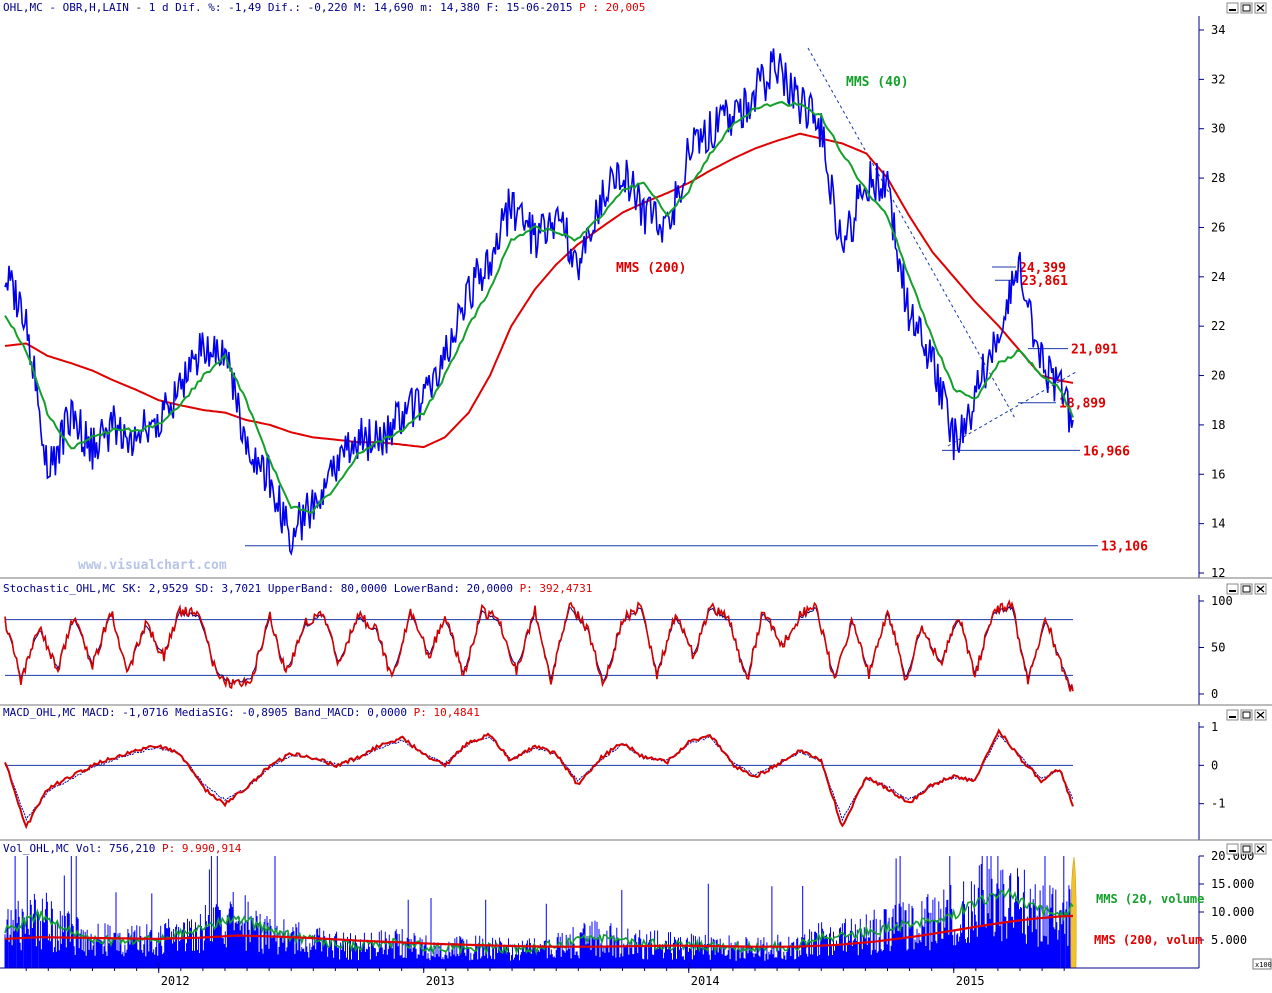  I want to click on minimize-button, so click(1232, 8).